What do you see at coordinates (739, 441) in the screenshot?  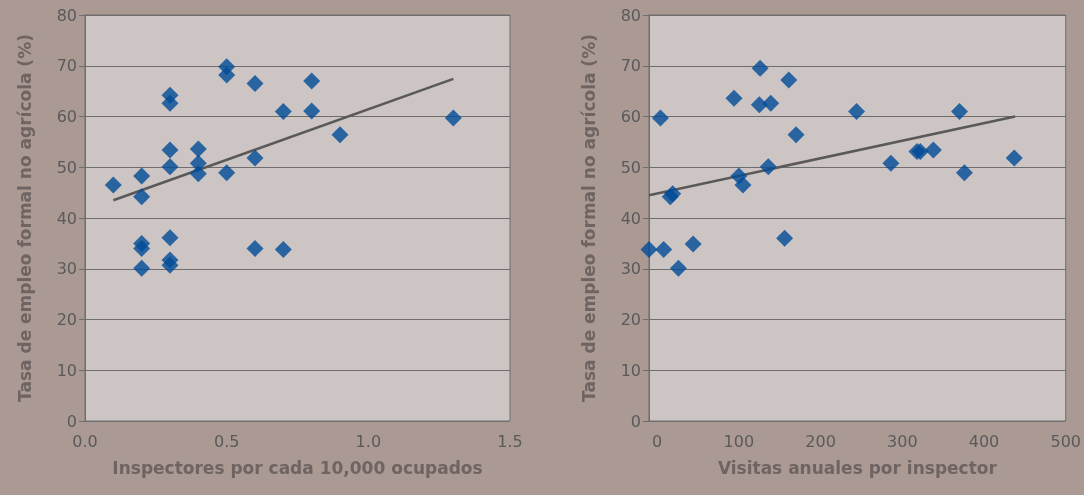 I see `x-tick-label: 100` at bounding box center [739, 441].